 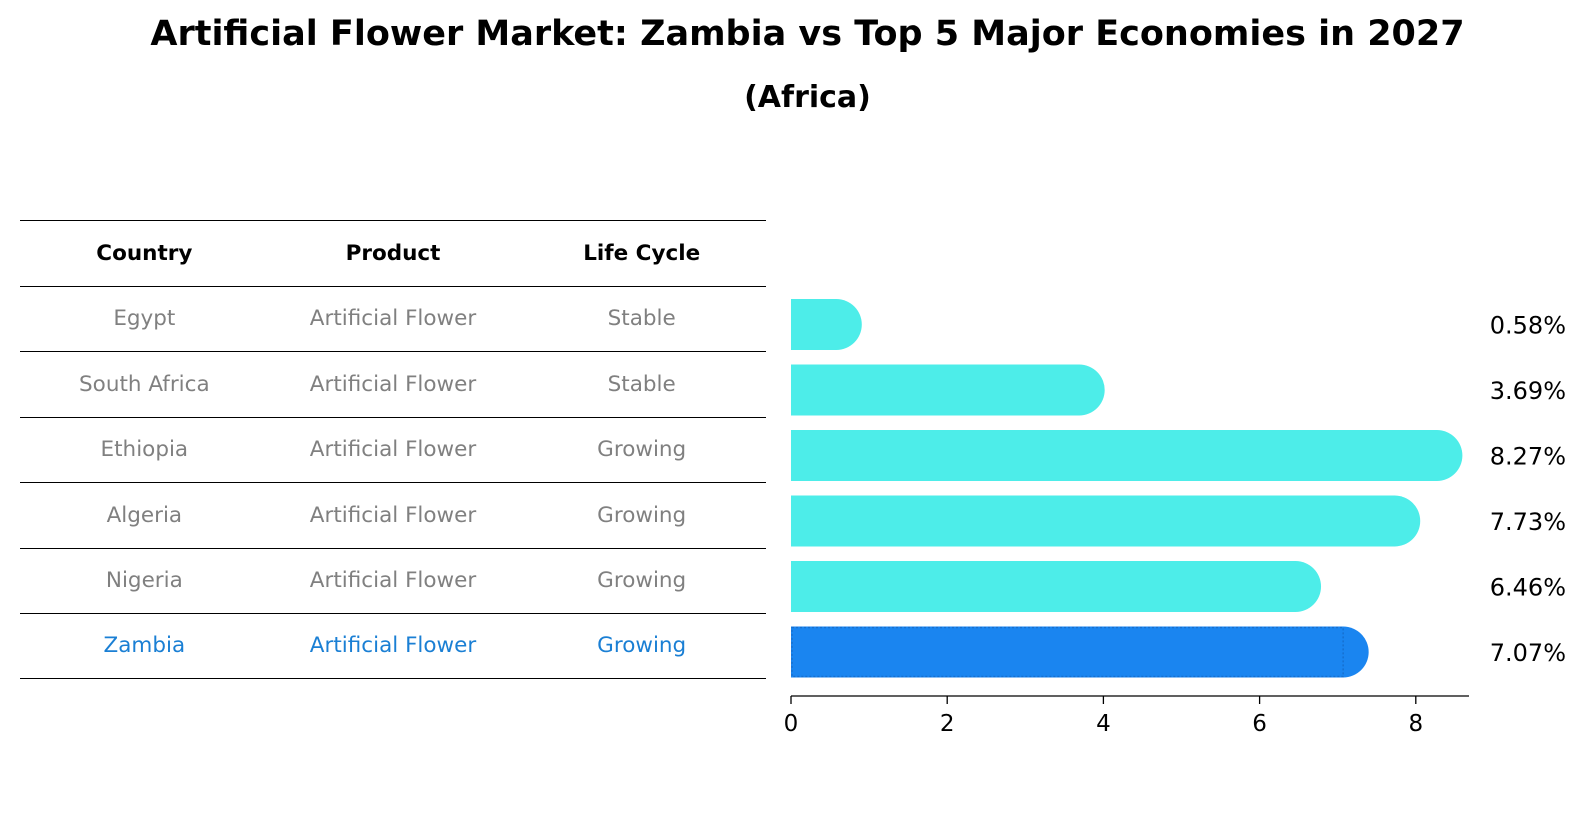 What do you see at coordinates (144, 384) in the screenshot?
I see `cell-country: South Africa` at bounding box center [144, 384].